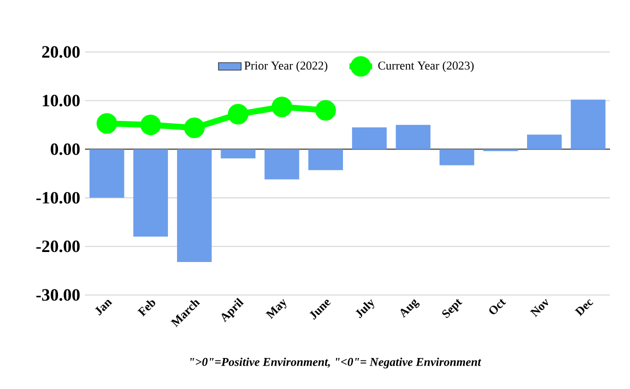 The image size is (630, 389). Describe the element at coordinates (61, 52) in the screenshot. I see `y-tick-label: 20.00` at that location.